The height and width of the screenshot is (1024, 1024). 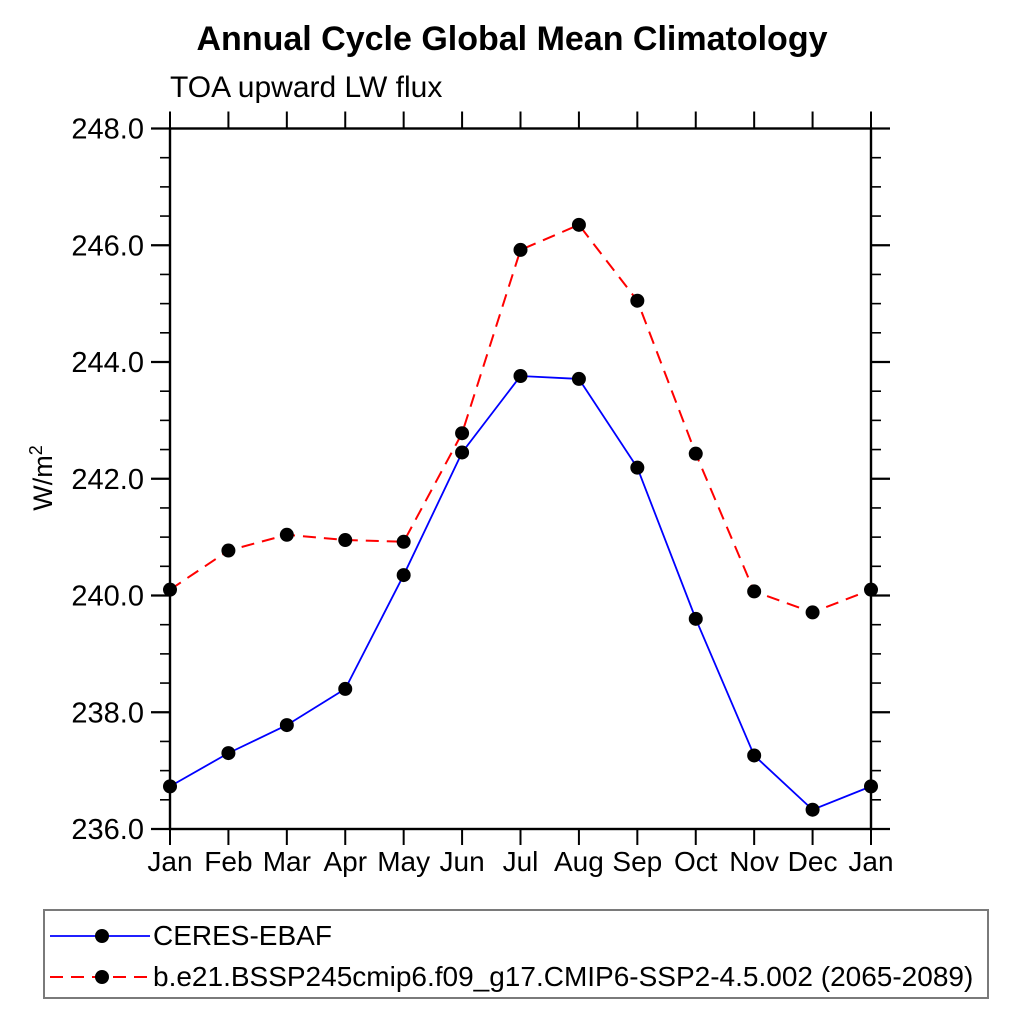 I want to click on x-tick-label: Nov, so click(x=754, y=861).